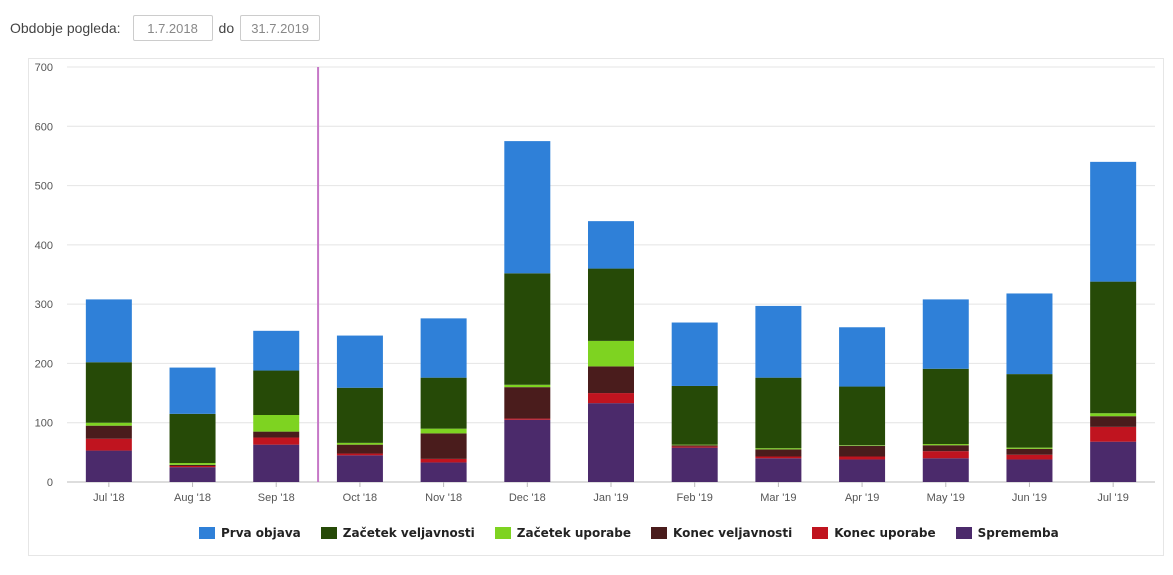  I want to click on date-from-input, so click(172, 28).